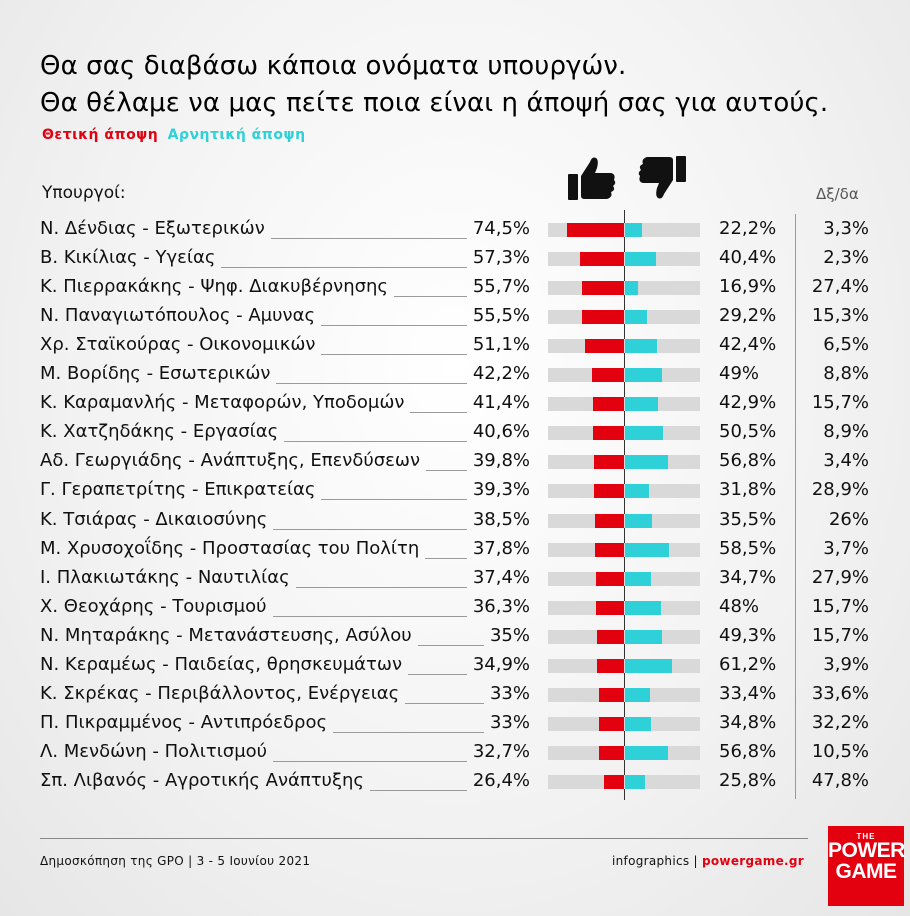 The image size is (910, 916). What do you see at coordinates (88, 228) in the screenshot?
I see `minister-name: Ν. Δένδιας` at bounding box center [88, 228].